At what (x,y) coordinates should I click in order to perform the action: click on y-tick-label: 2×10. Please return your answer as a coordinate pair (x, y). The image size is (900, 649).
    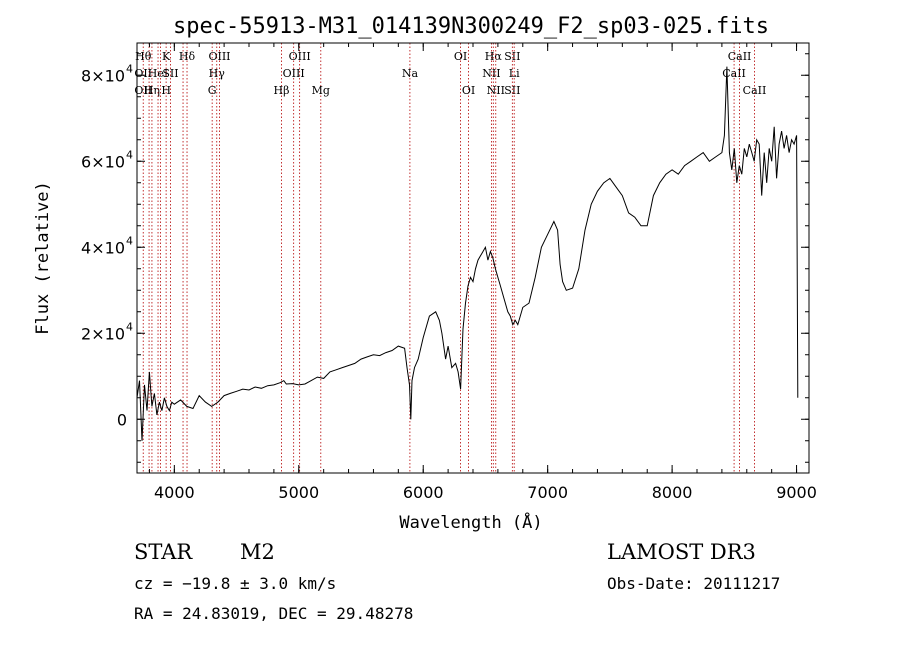
    Looking at the image, I should click on (103, 333).